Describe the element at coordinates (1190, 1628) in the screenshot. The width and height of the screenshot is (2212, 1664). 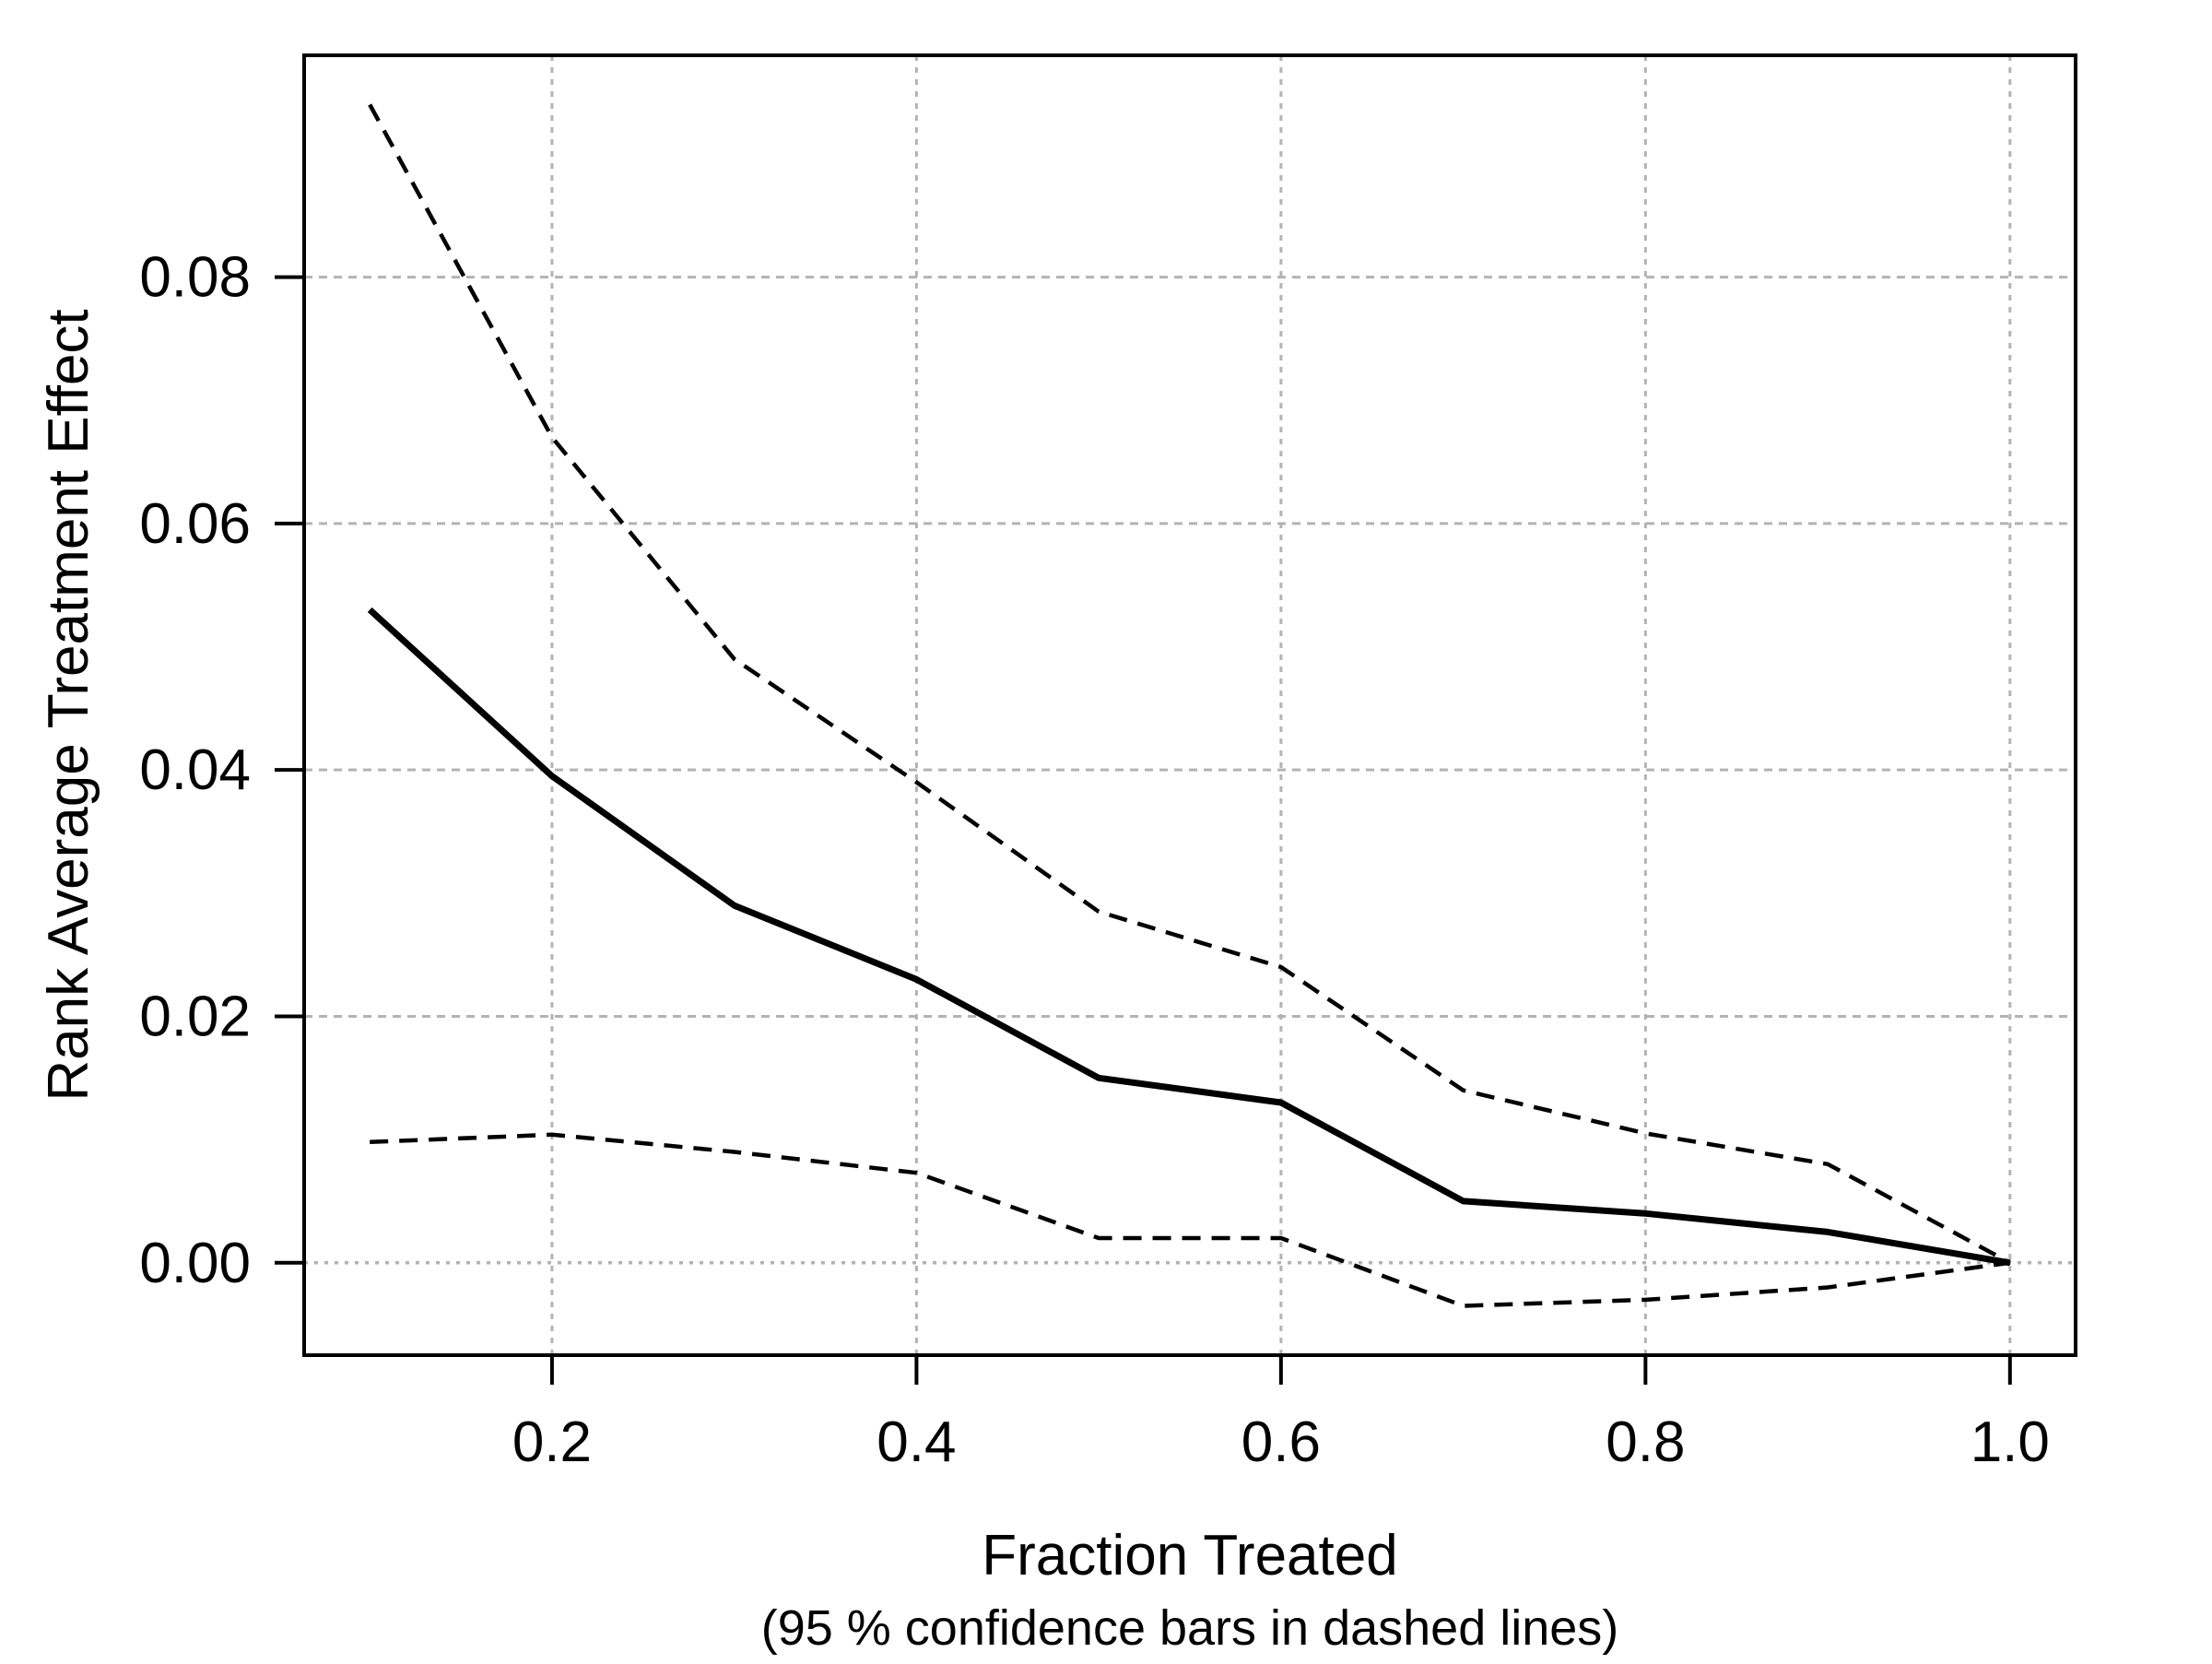
I see `x-axis-subtitle: (95 % confidence bars in dashed lines)` at that location.